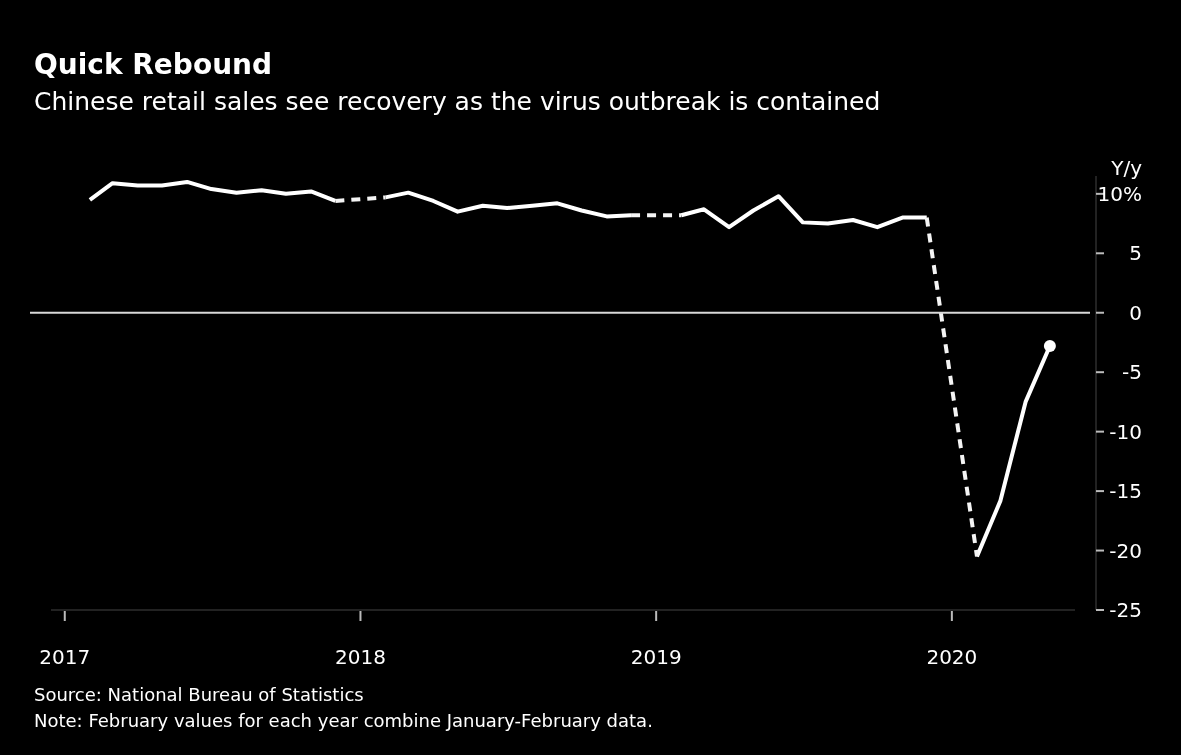  What do you see at coordinates (65, 657) in the screenshot?
I see `x-tick-label: 2017` at bounding box center [65, 657].